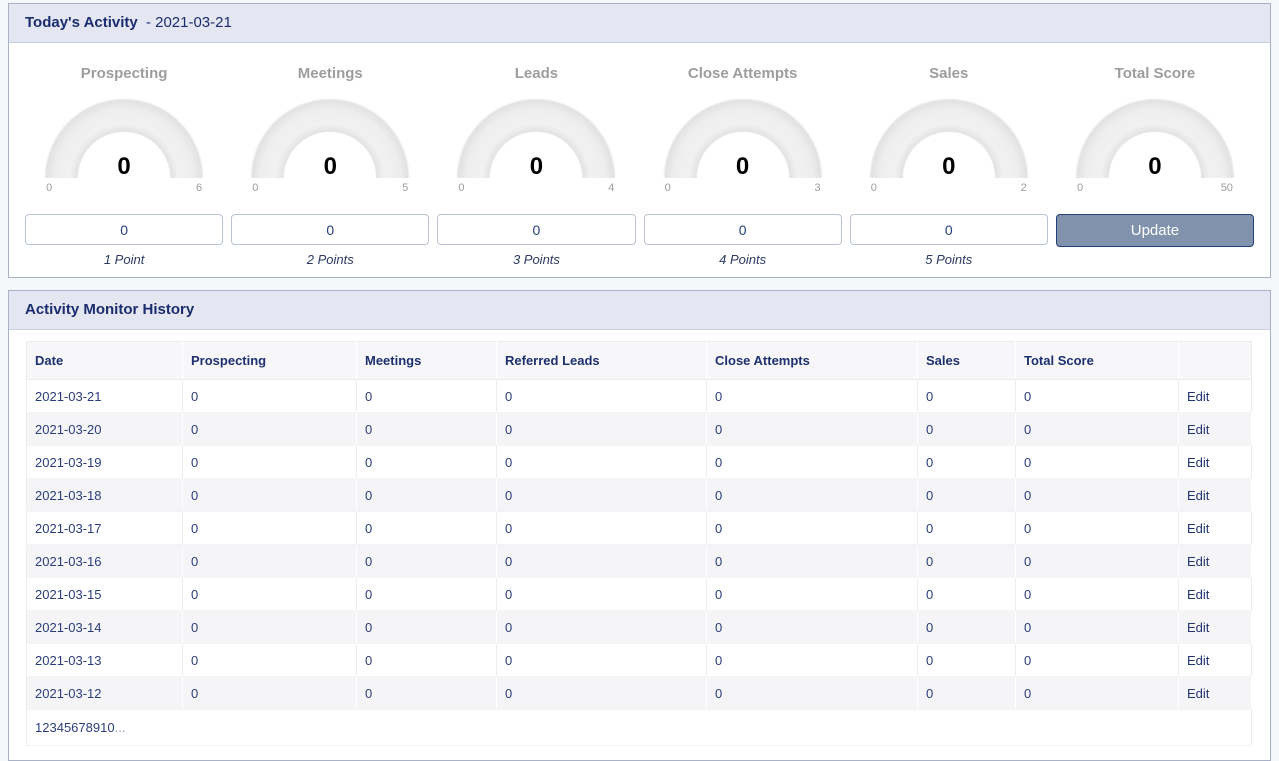 The width and height of the screenshot is (1279, 761). Describe the element at coordinates (742, 229) in the screenshot. I see `close-attempts-input` at that location.